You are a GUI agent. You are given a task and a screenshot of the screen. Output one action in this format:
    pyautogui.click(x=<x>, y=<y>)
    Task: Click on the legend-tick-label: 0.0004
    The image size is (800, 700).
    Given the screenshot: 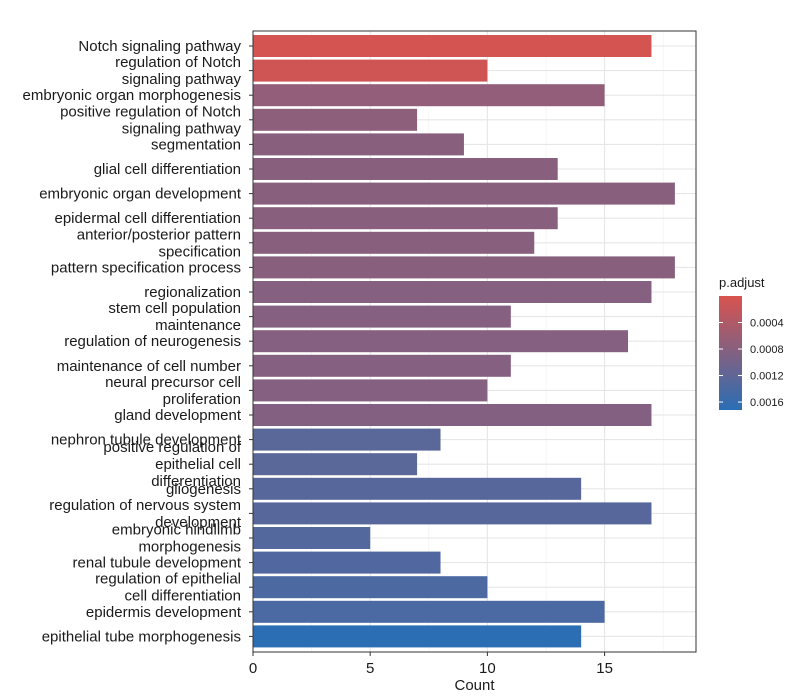 What is the action you would take?
    pyautogui.click(x=767, y=324)
    